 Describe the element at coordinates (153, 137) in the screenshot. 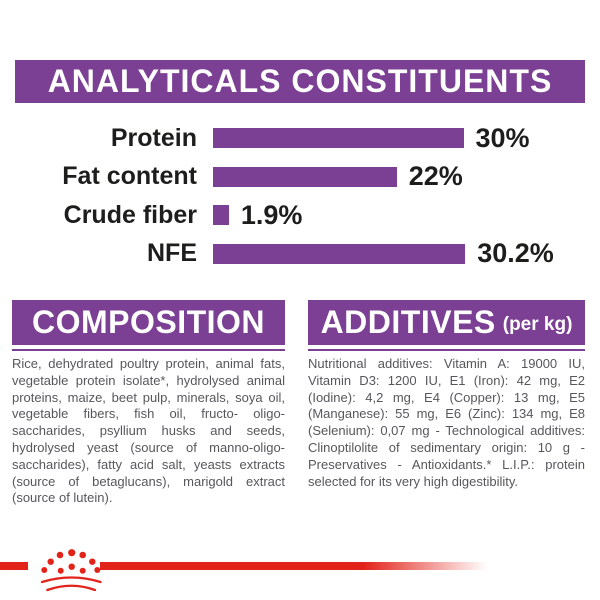

I see `bar-label: Protein` at that location.